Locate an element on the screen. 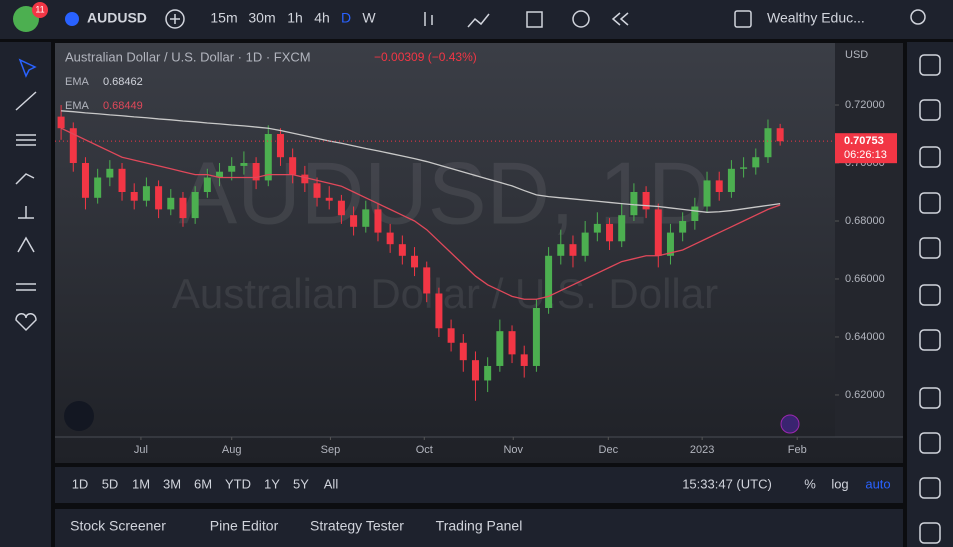 This screenshot has width=953, height=547. currency: USD is located at coordinates (856, 55).